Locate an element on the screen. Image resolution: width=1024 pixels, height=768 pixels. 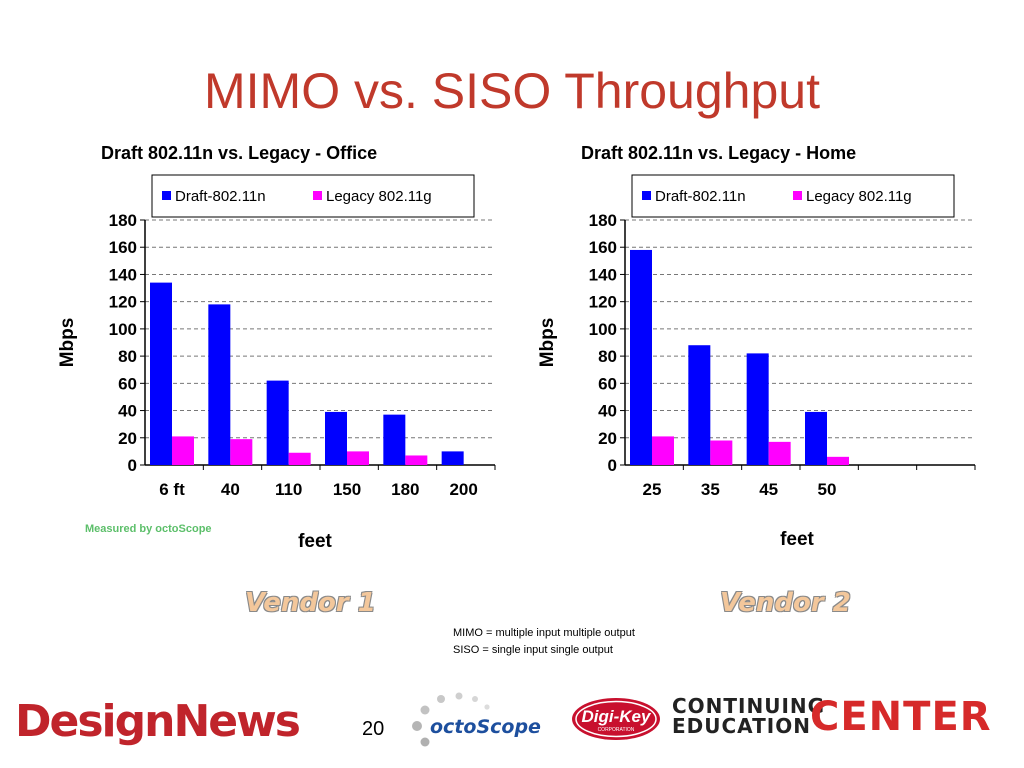
x-tick-label: 40 is located at coordinates (230, 489).